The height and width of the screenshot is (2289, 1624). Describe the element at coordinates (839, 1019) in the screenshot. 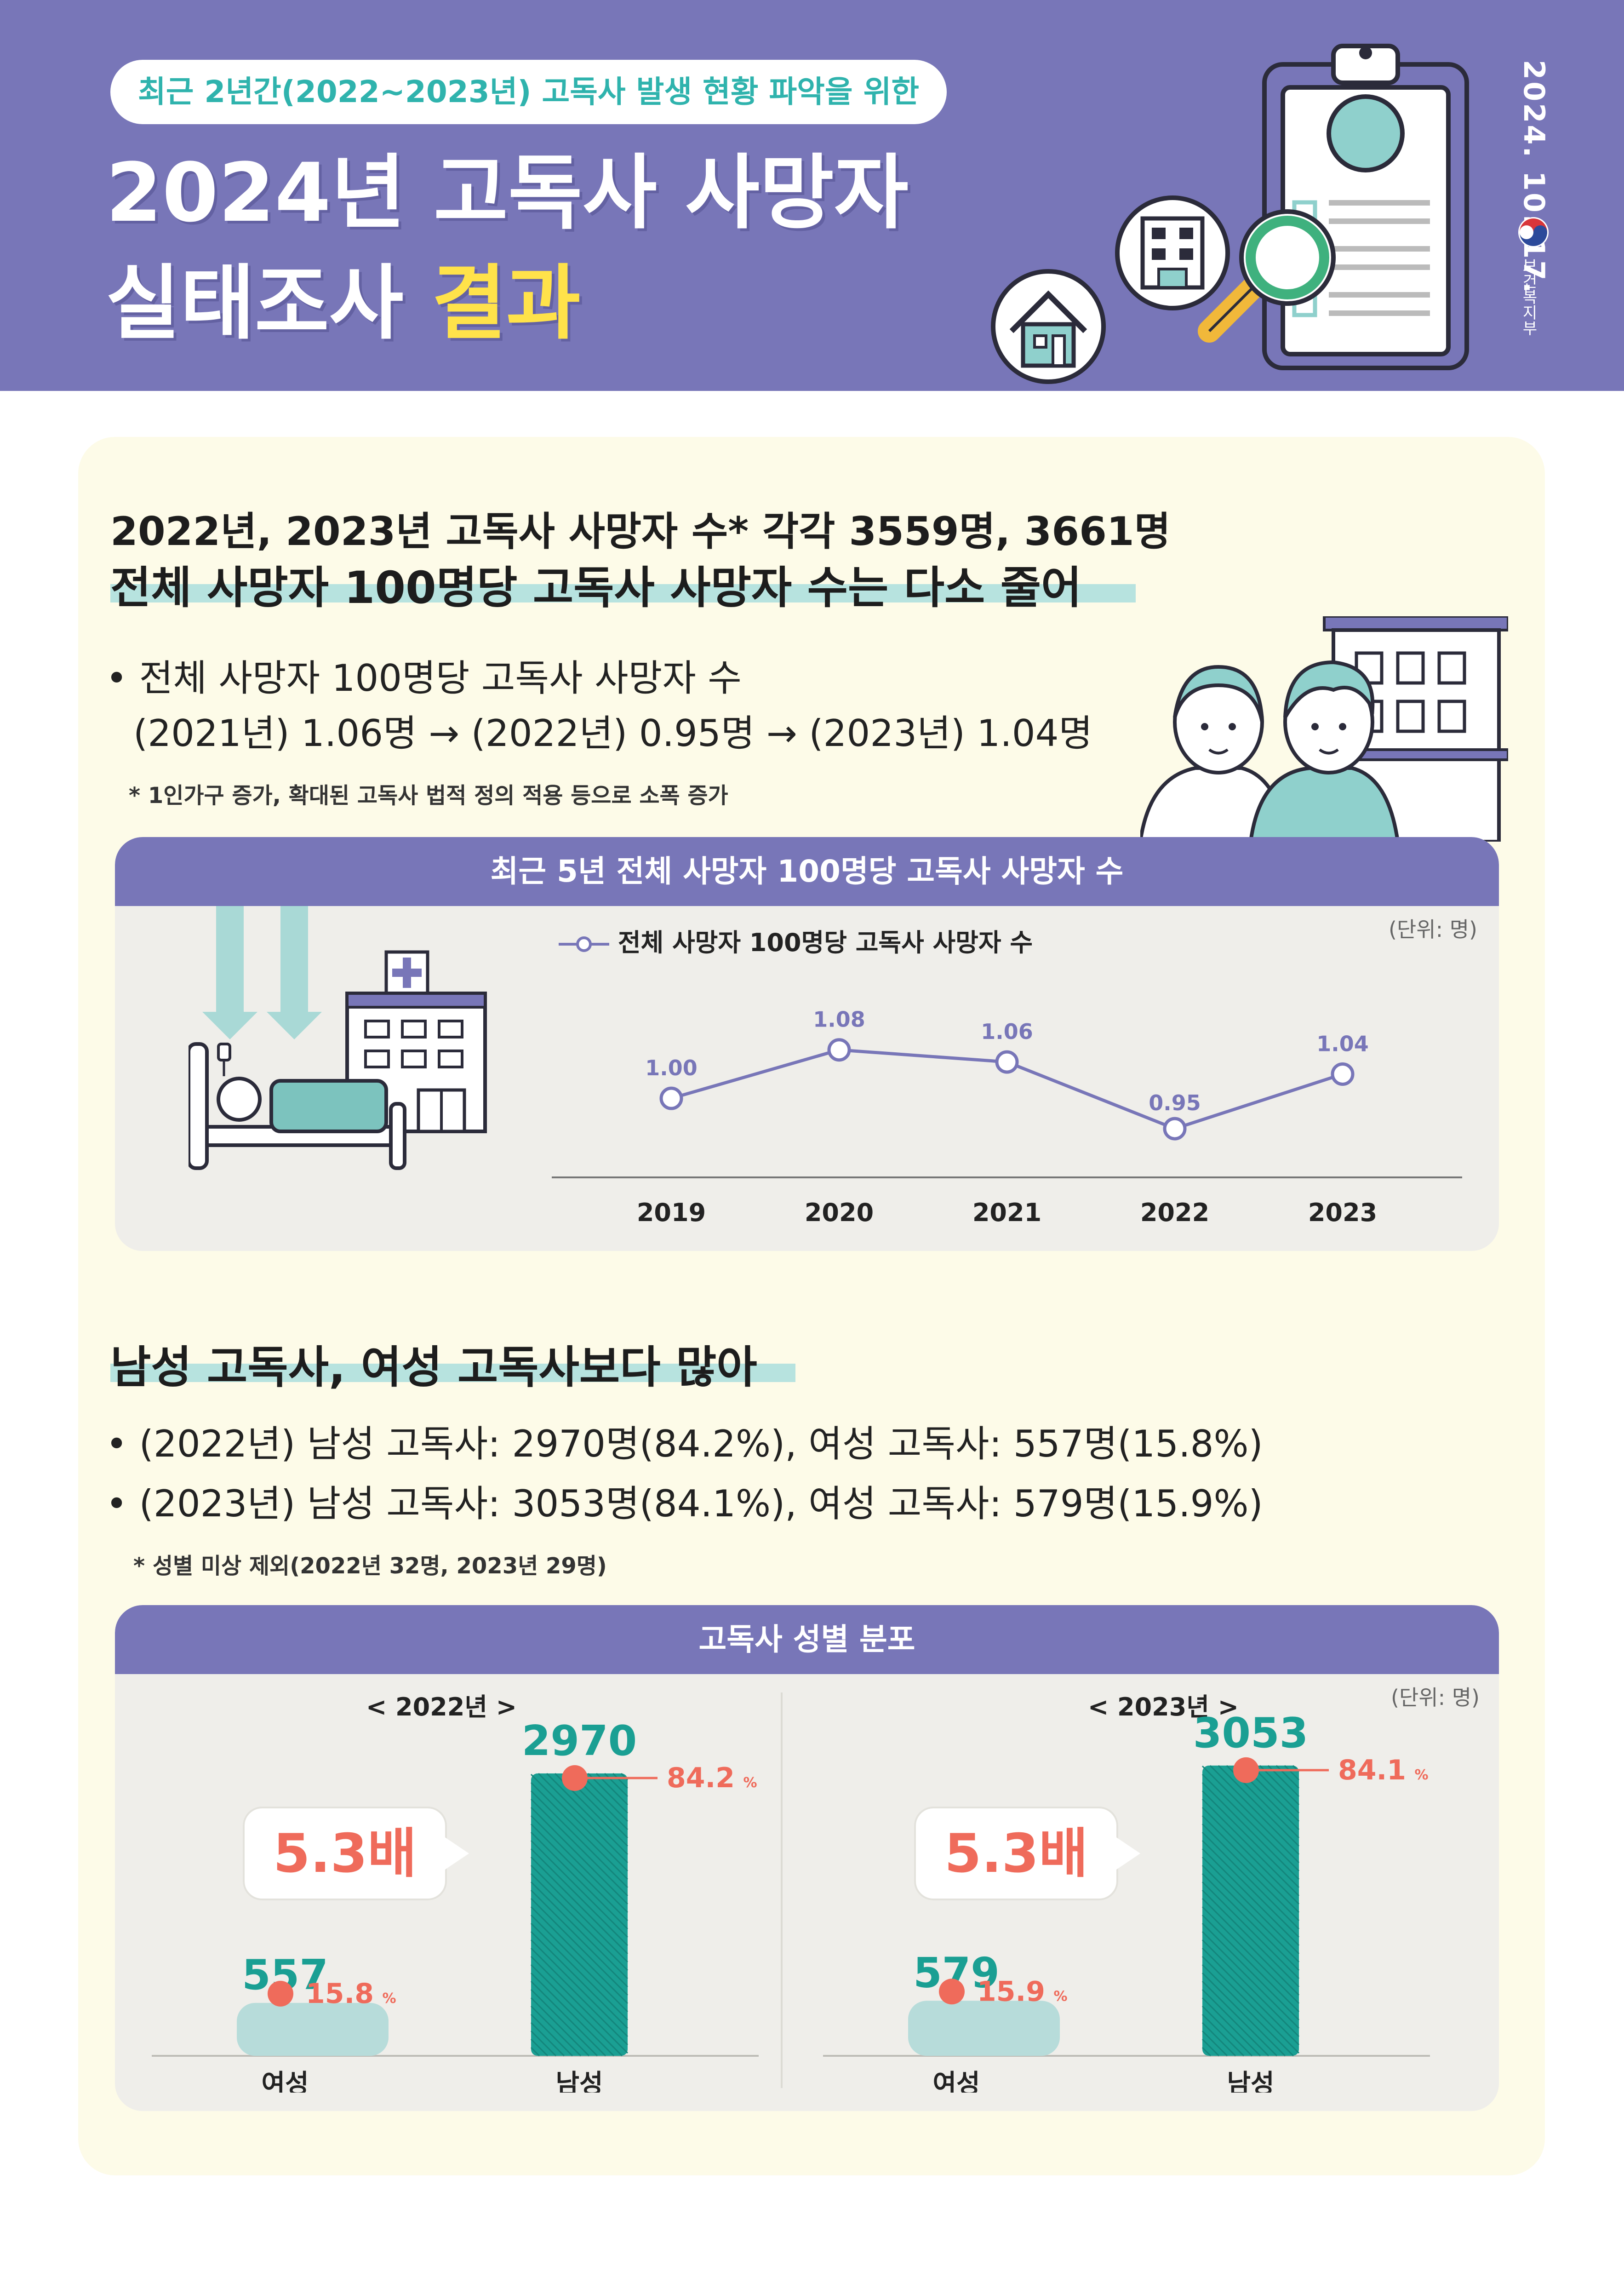

I see `data-label-2020: 1.08` at that location.